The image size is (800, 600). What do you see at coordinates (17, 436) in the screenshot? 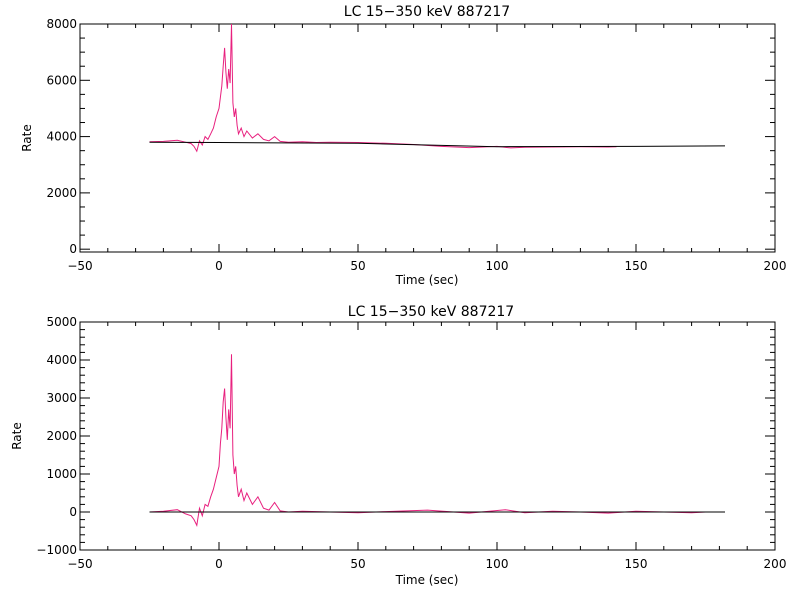
I see `y-axis-label-bottom: Rate` at bounding box center [17, 436].